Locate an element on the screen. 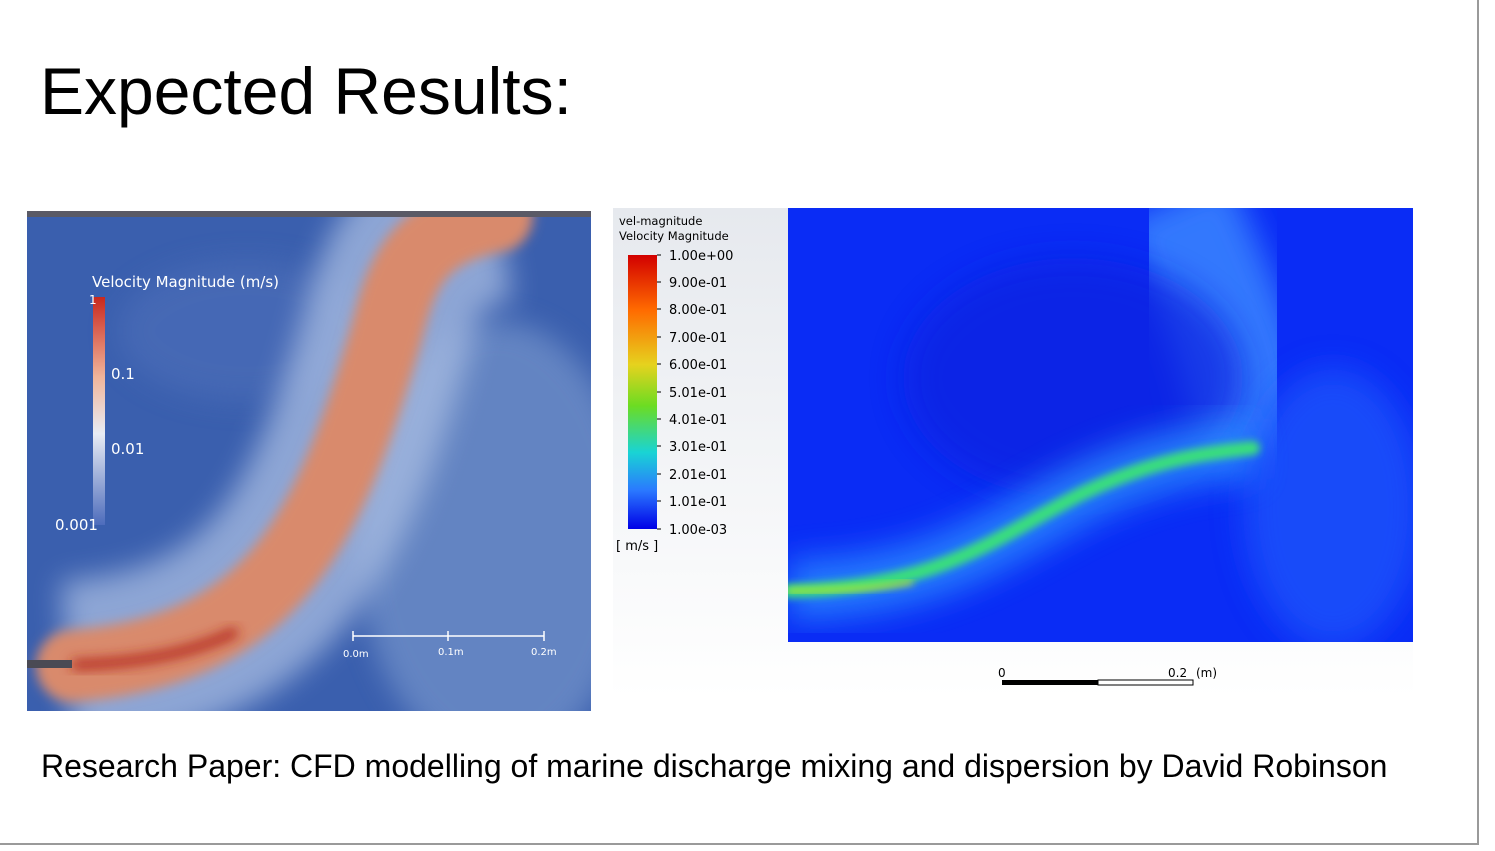 The image size is (1495, 851). left-legend-tick-1: 1 is located at coordinates (93, 300).